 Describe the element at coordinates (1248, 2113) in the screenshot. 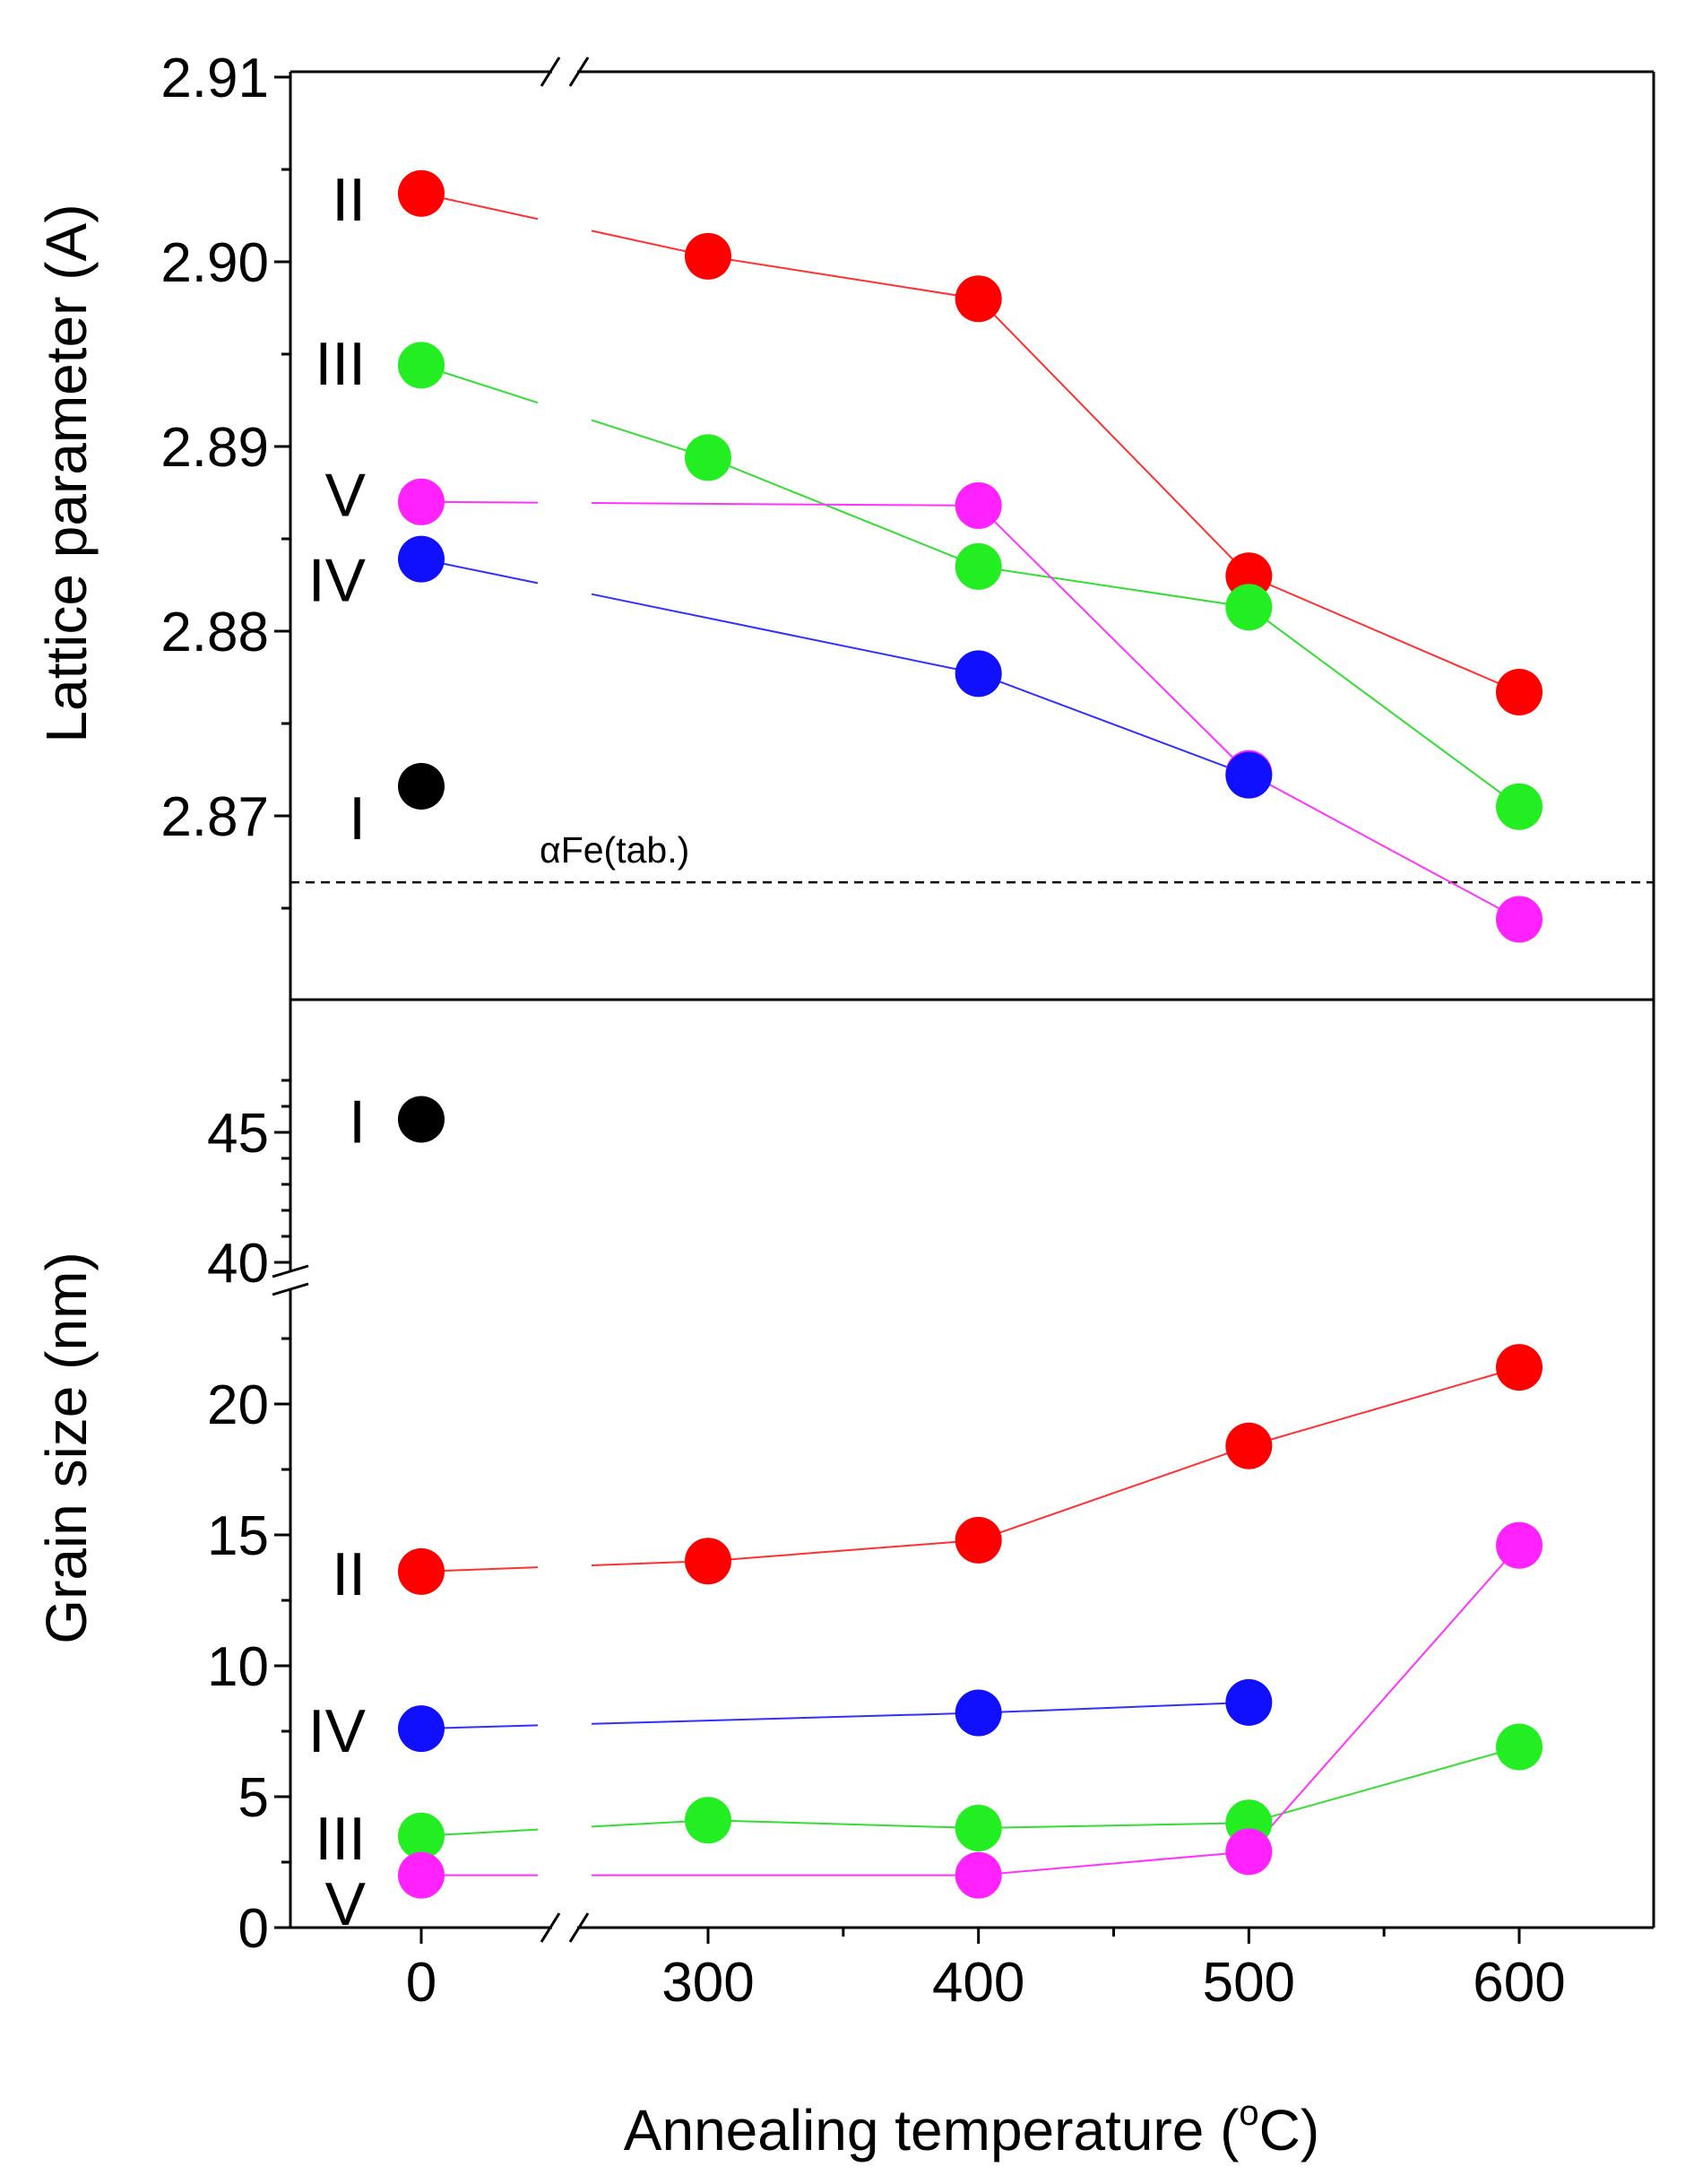

I see `x-axis-label-degree: o` at that location.